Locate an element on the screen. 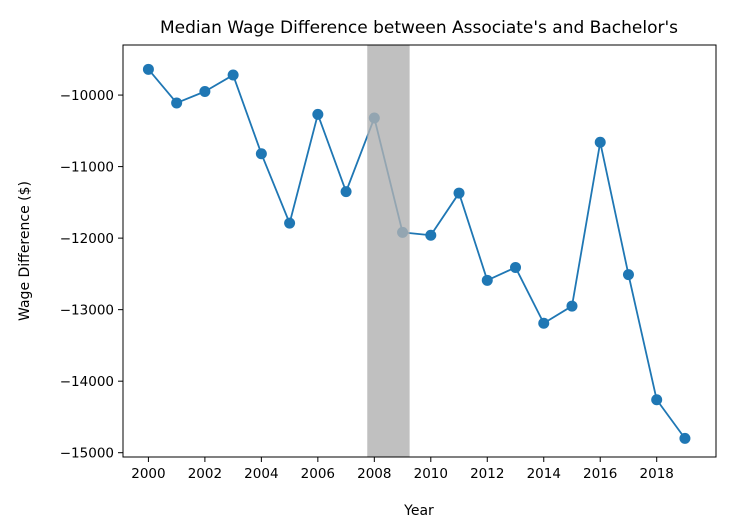  x-tick-label: 2010 is located at coordinates (431, 474).